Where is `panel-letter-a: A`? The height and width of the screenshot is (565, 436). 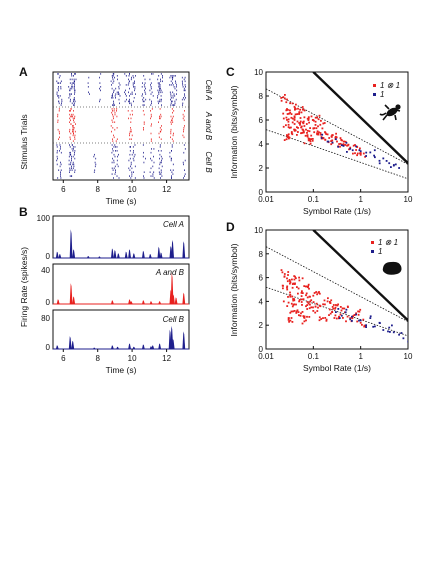
panel-letter-a: A is located at coordinates (23, 72).